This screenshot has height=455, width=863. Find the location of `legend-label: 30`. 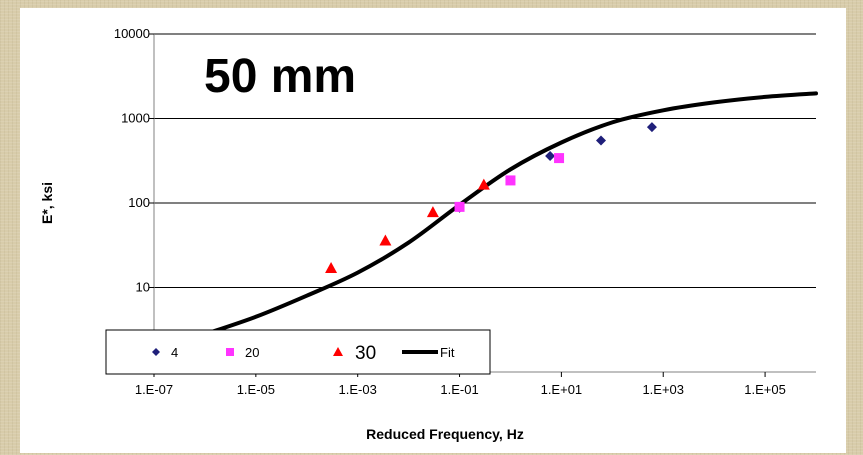

legend-label: 30 is located at coordinates (365, 353).